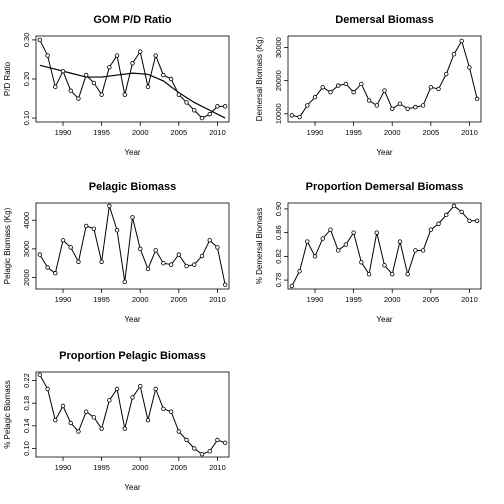 This screenshot has width=504, height=504. Describe the element at coordinates (26, 40) in the screenshot. I see `y-tick-label: 0.30` at that location.